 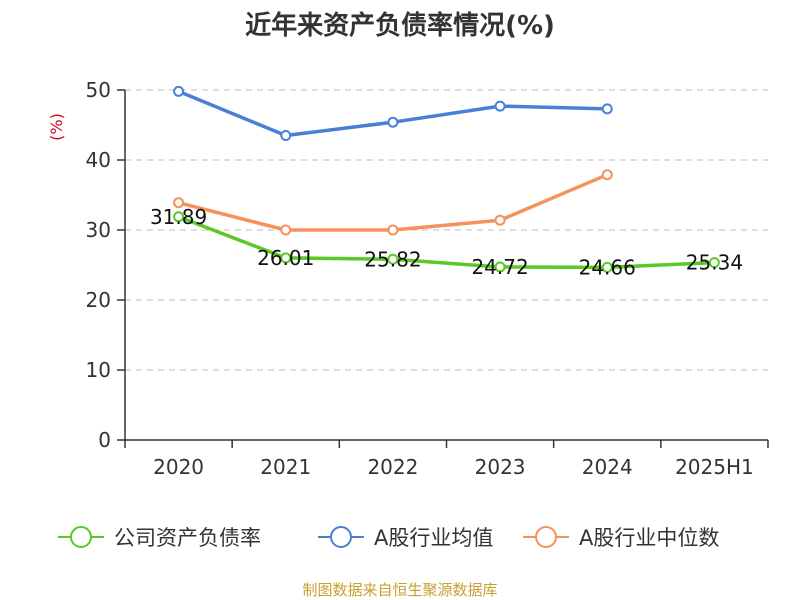 What do you see at coordinates (285, 467) in the screenshot?
I see `x-tick-label: 2021` at bounding box center [285, 467].